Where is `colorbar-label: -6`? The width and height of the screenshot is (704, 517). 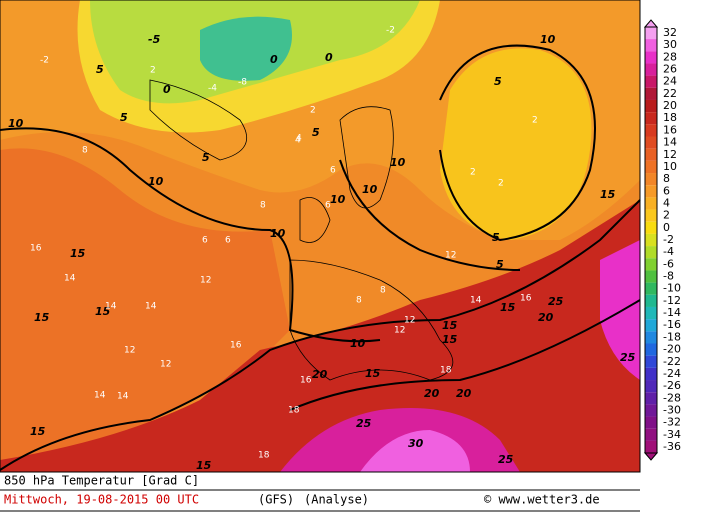
colorbar-label: -6 is located at coordinates (668, 263).